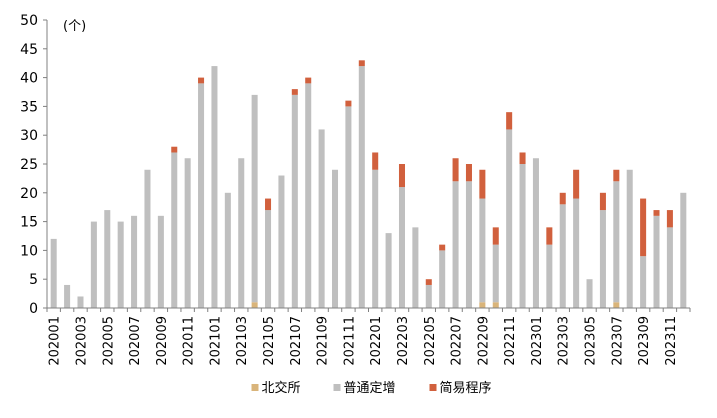 This screenshot has height=418, width=717. What do you see at coordinates (671, 341) in the screenshot?
I see `x-tick-label: 202311` at bounding box center [671, 341].